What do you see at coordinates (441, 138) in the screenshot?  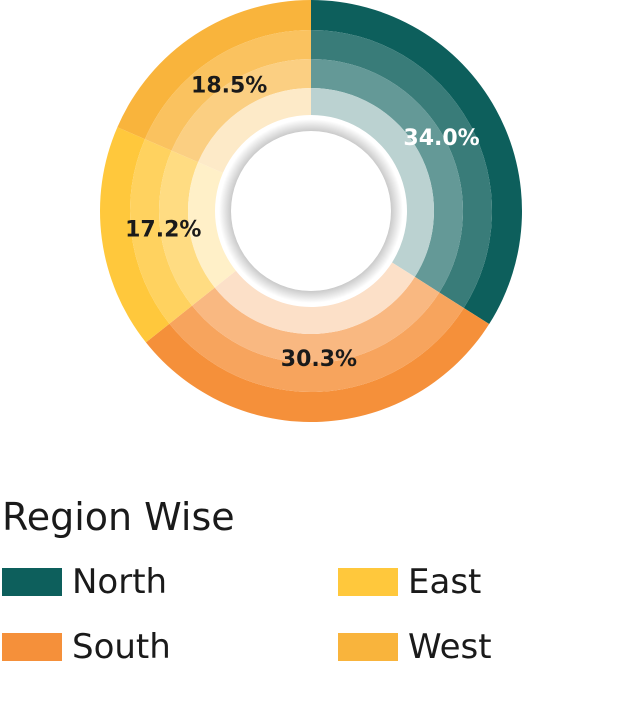 I see `slice-label-north: 34.0%` at bounding box center [441, 138].